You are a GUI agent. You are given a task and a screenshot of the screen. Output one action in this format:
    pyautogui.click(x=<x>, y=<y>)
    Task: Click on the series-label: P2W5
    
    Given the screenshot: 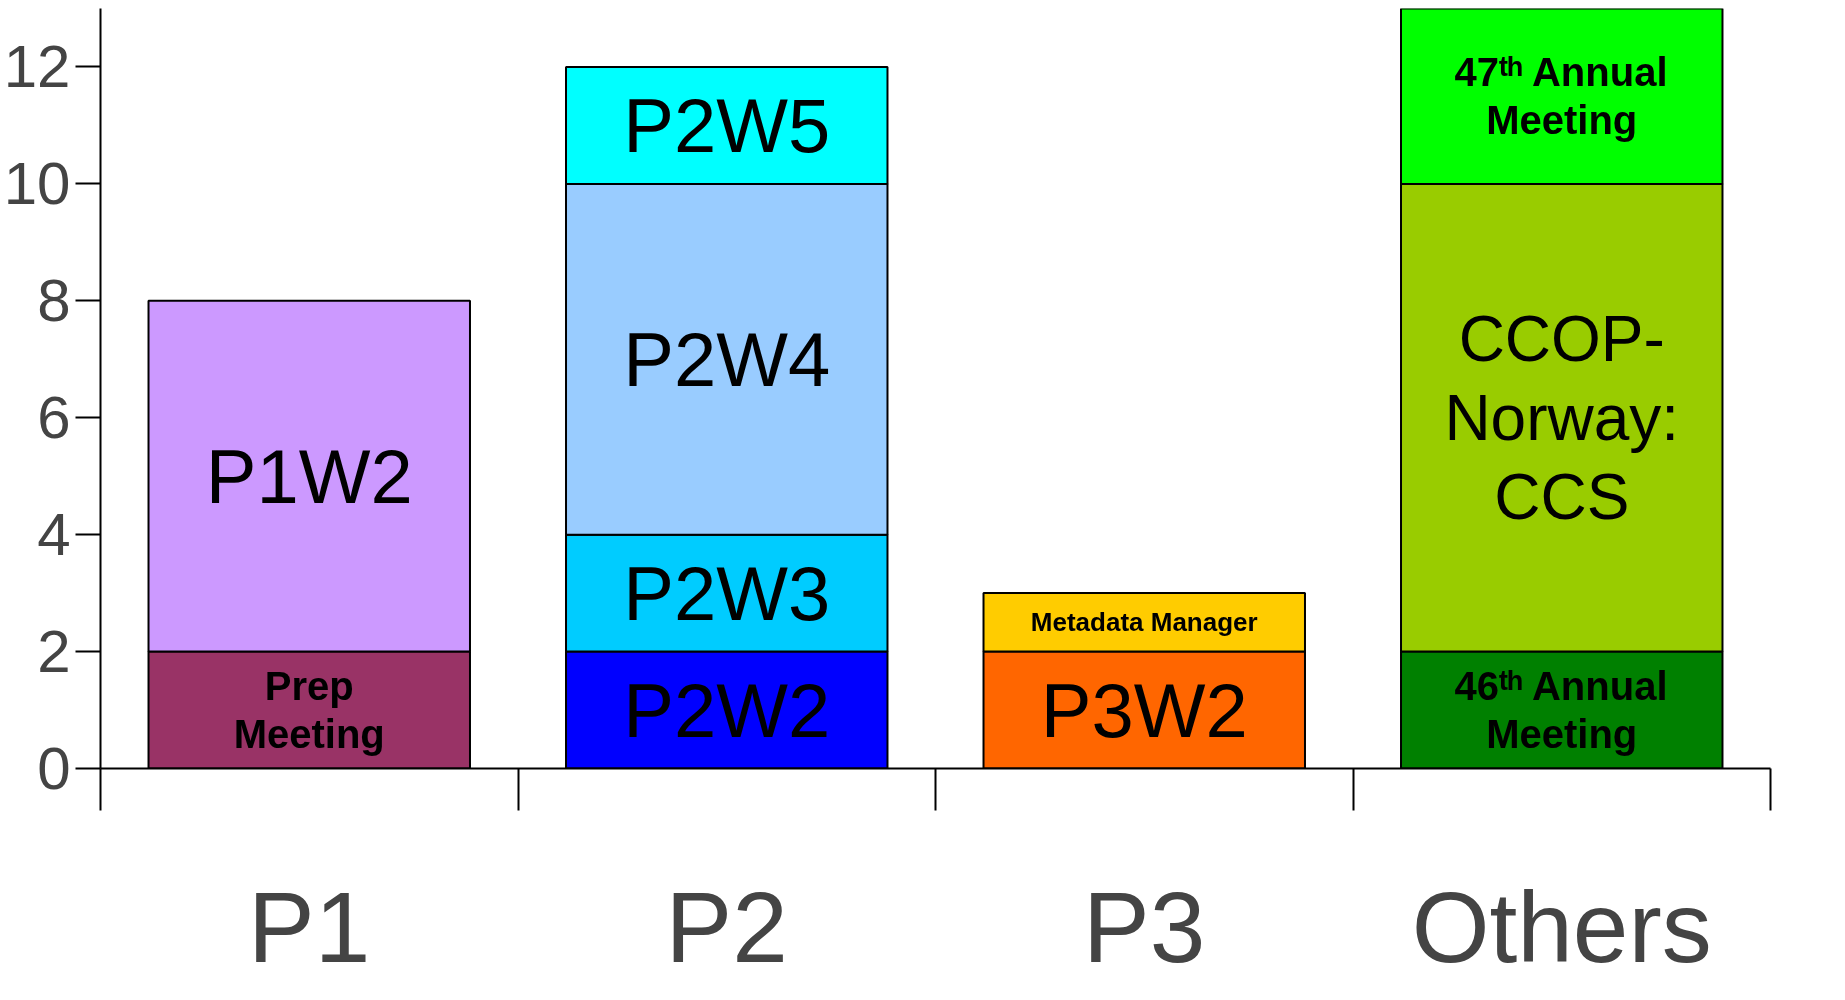 What is the action you would take?
    pyautogui.click(x=727, y=125)
    